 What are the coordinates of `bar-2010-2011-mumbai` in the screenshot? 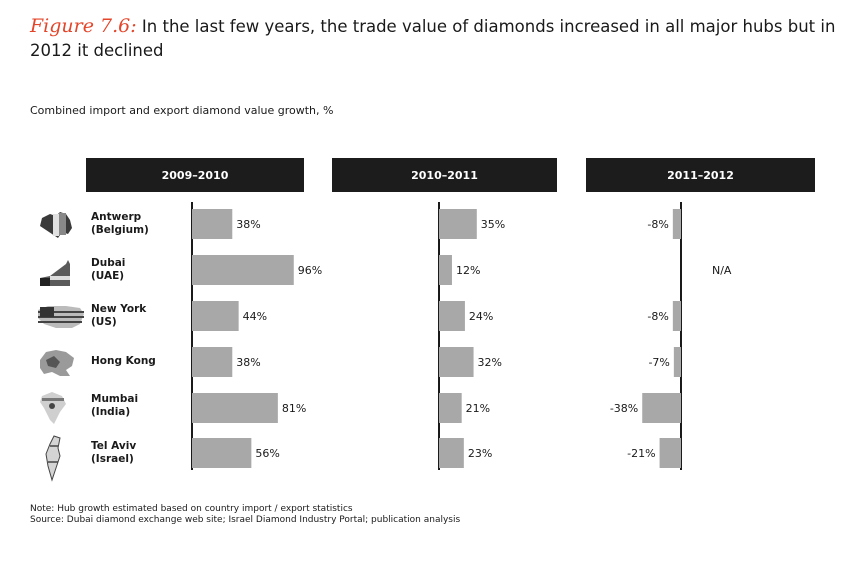 It's located at (450, 408).